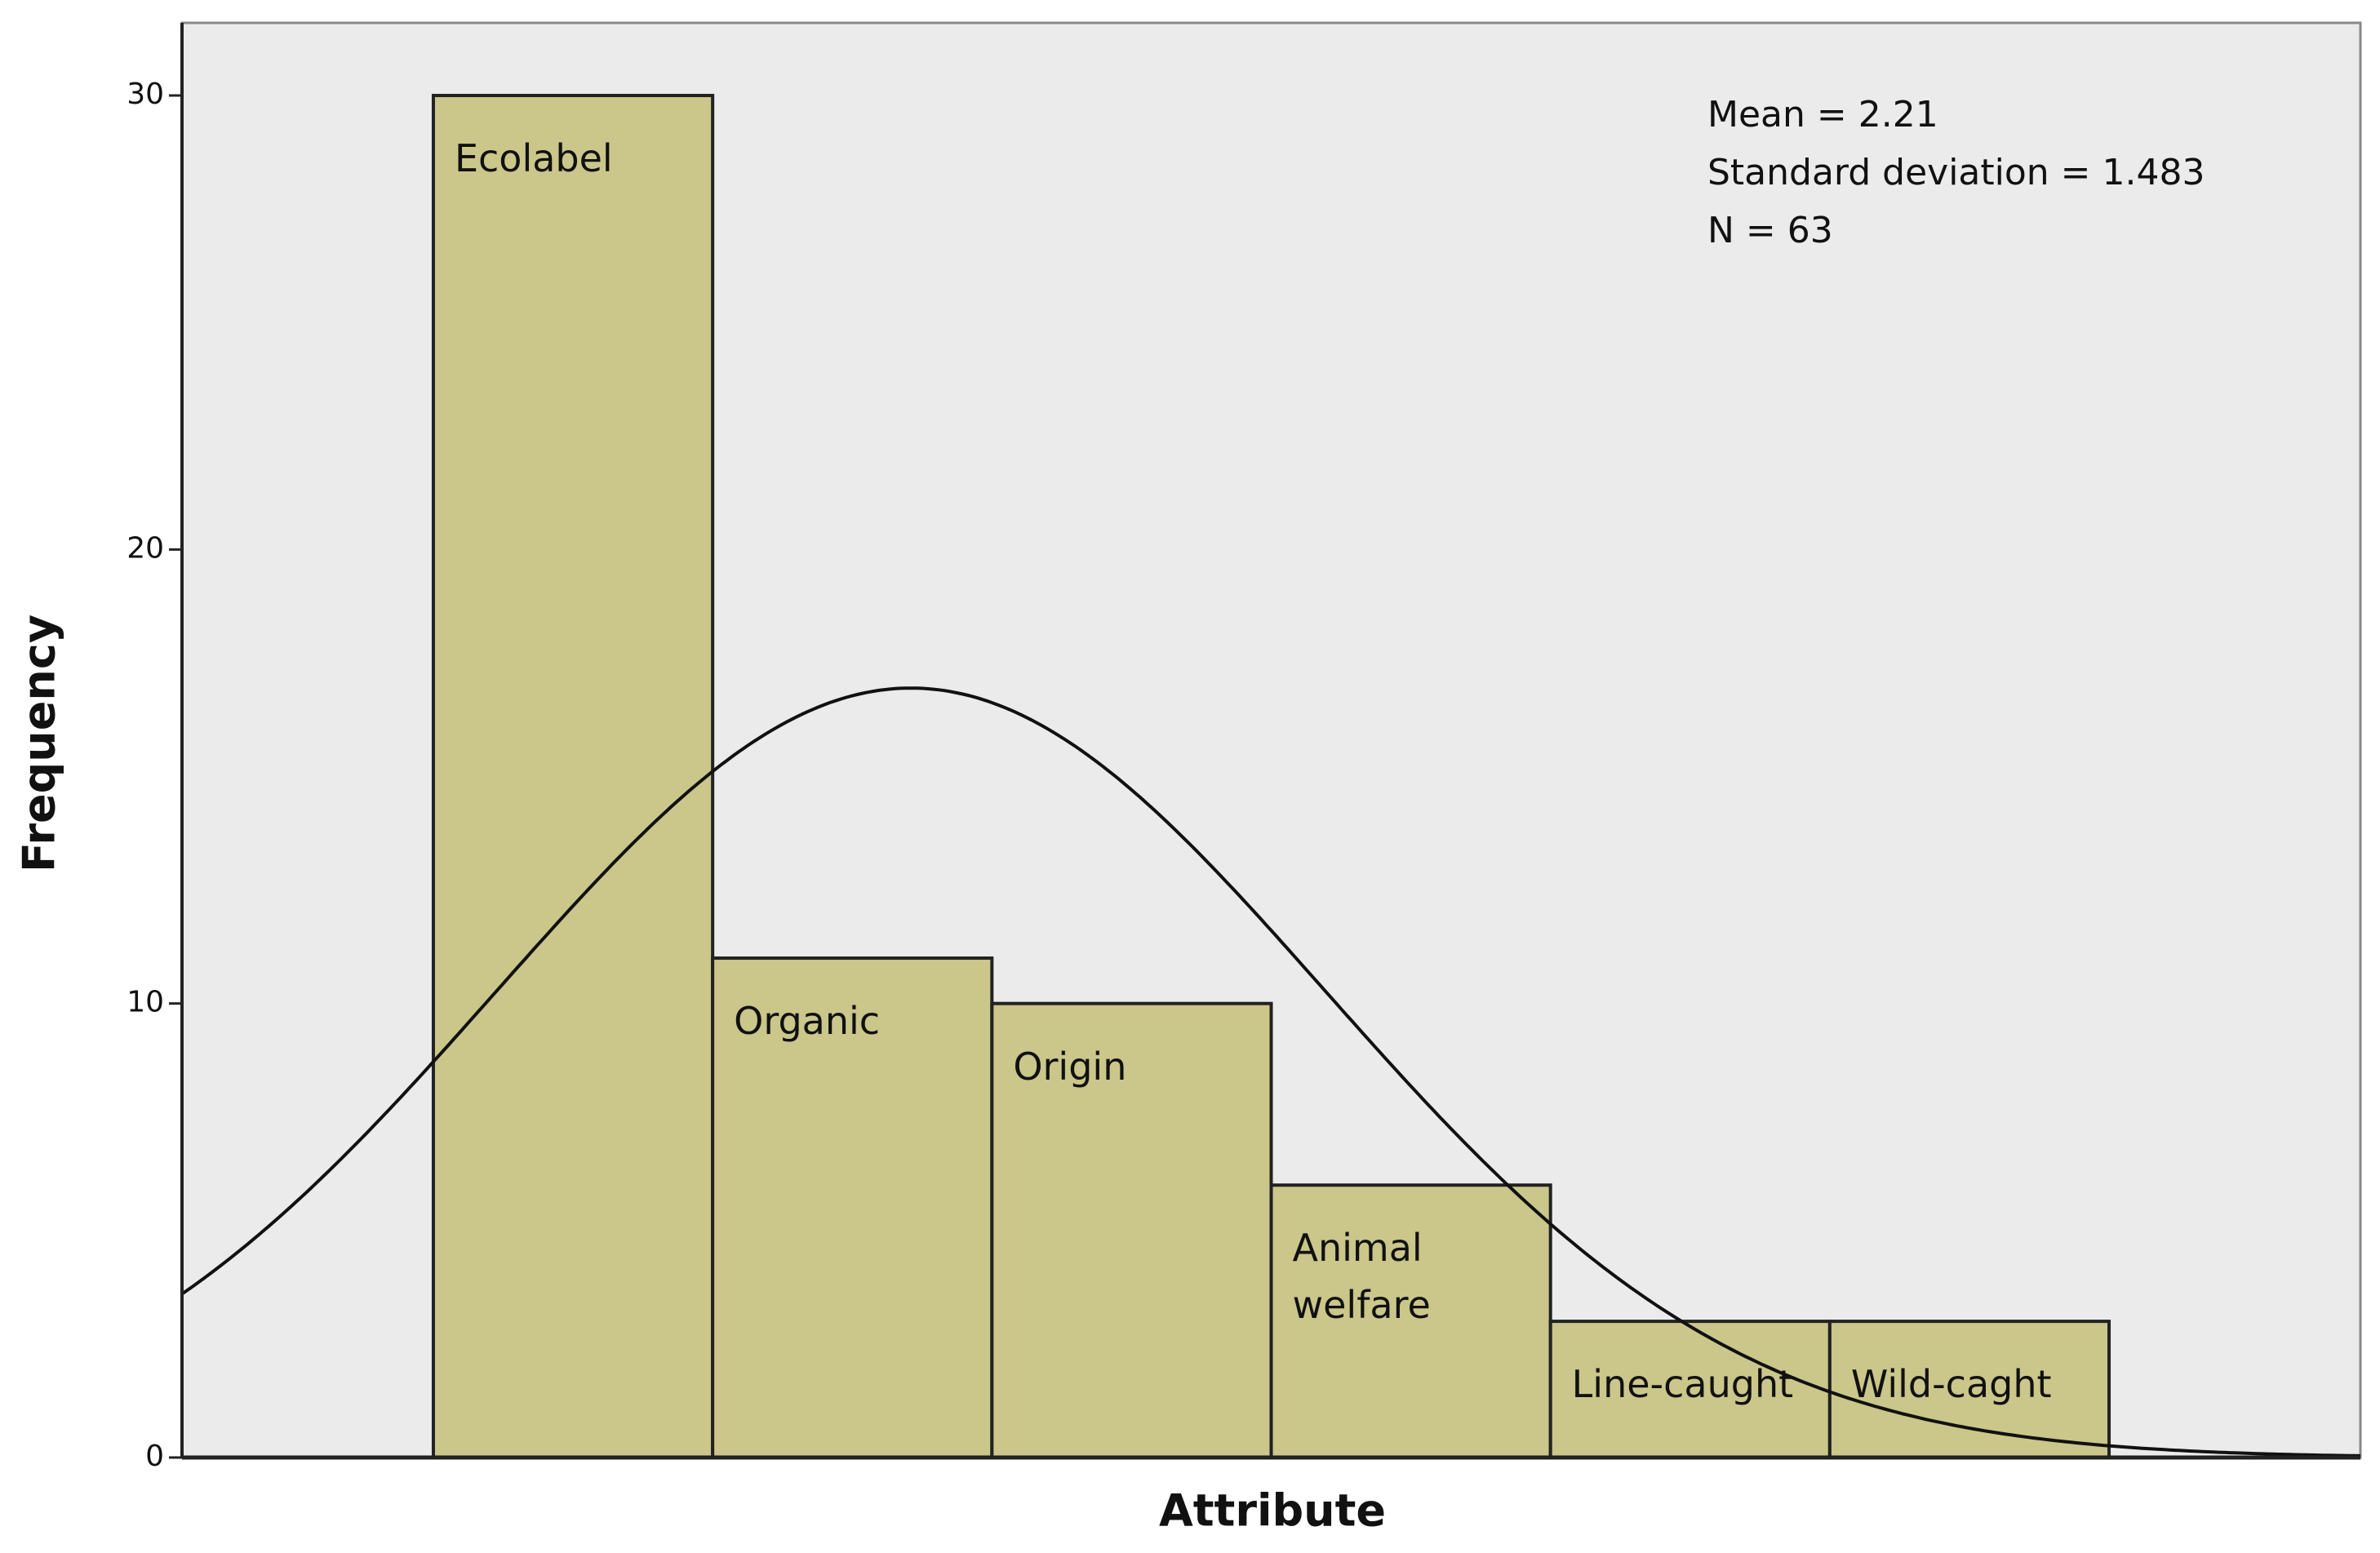 The height and width of the screenshot is (1553, 2380). I want to click on y-tick-label: 20, so click(145, 548).